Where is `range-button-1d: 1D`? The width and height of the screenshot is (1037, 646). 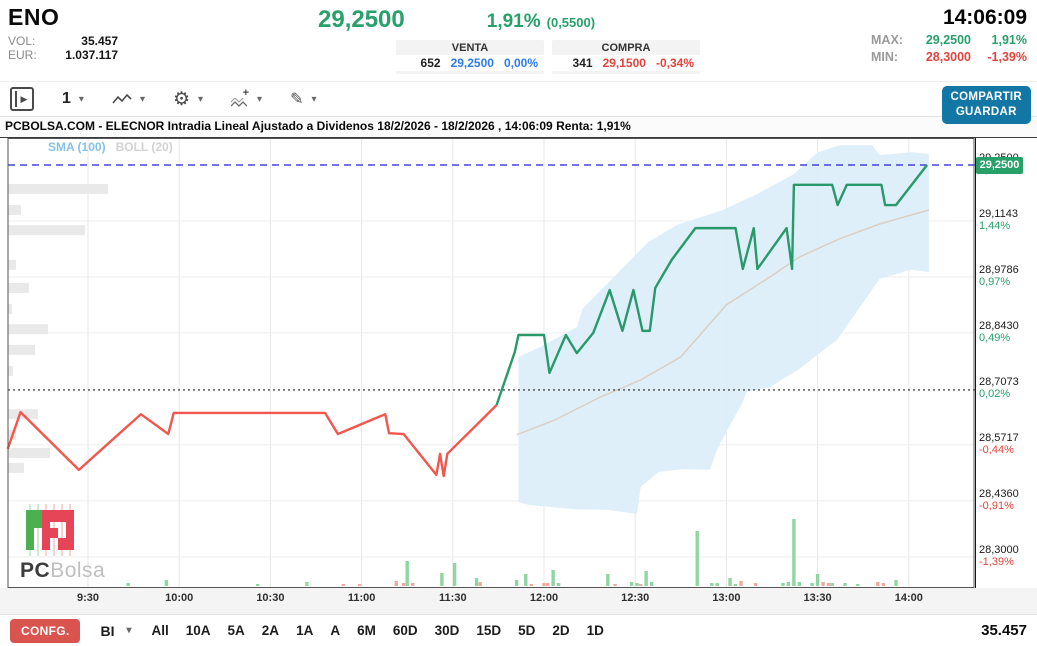
range-button-1d: 1D is located at coordinates (595, 630).